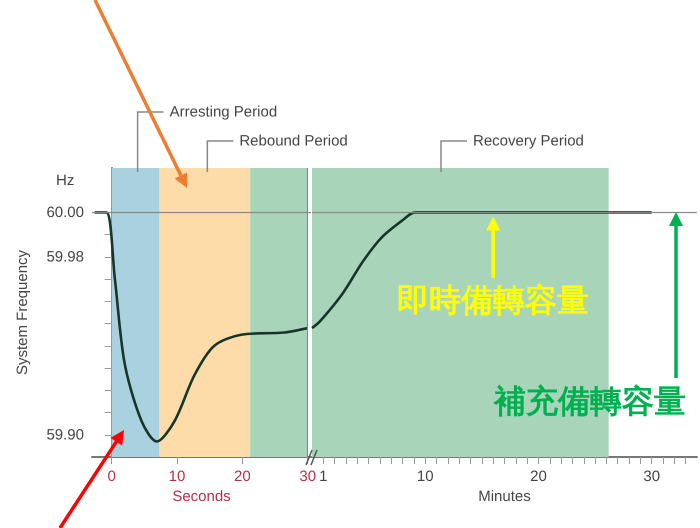  Describe the element at coordinates (65, 257) in the screenshot. I see `y-tick-label: 59.98` at that location.